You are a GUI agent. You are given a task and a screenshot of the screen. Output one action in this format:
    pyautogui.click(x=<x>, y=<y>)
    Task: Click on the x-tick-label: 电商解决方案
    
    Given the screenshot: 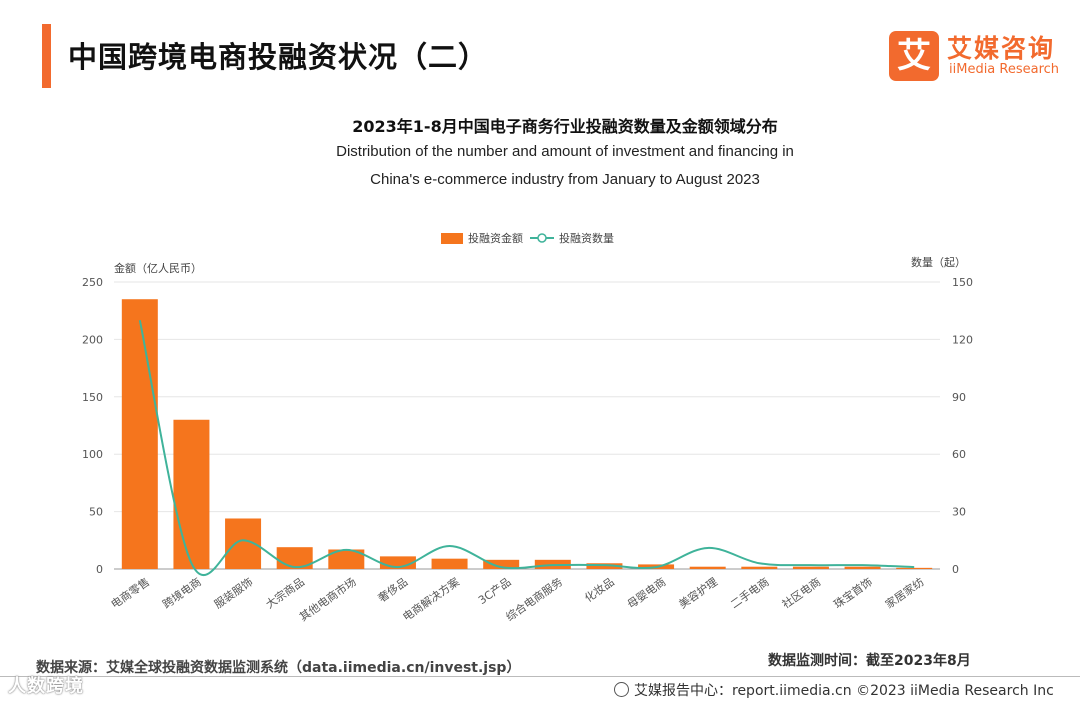 What is the action you would take?
    pyautogui.click(x=431, y=599)
    